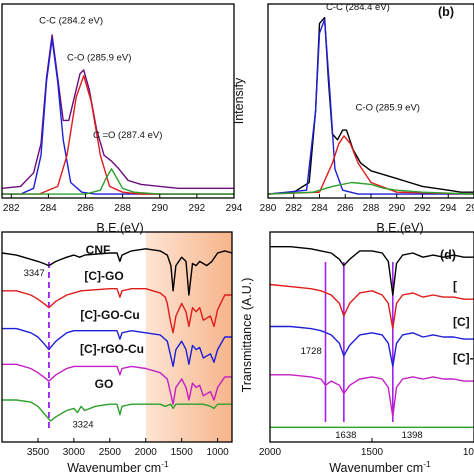 The height and width of the screenshot is (474, 474). Describe the element at coordinates (109, 315) in the screenshot. I see `series-label: [C]-GO-Cu` at that location.